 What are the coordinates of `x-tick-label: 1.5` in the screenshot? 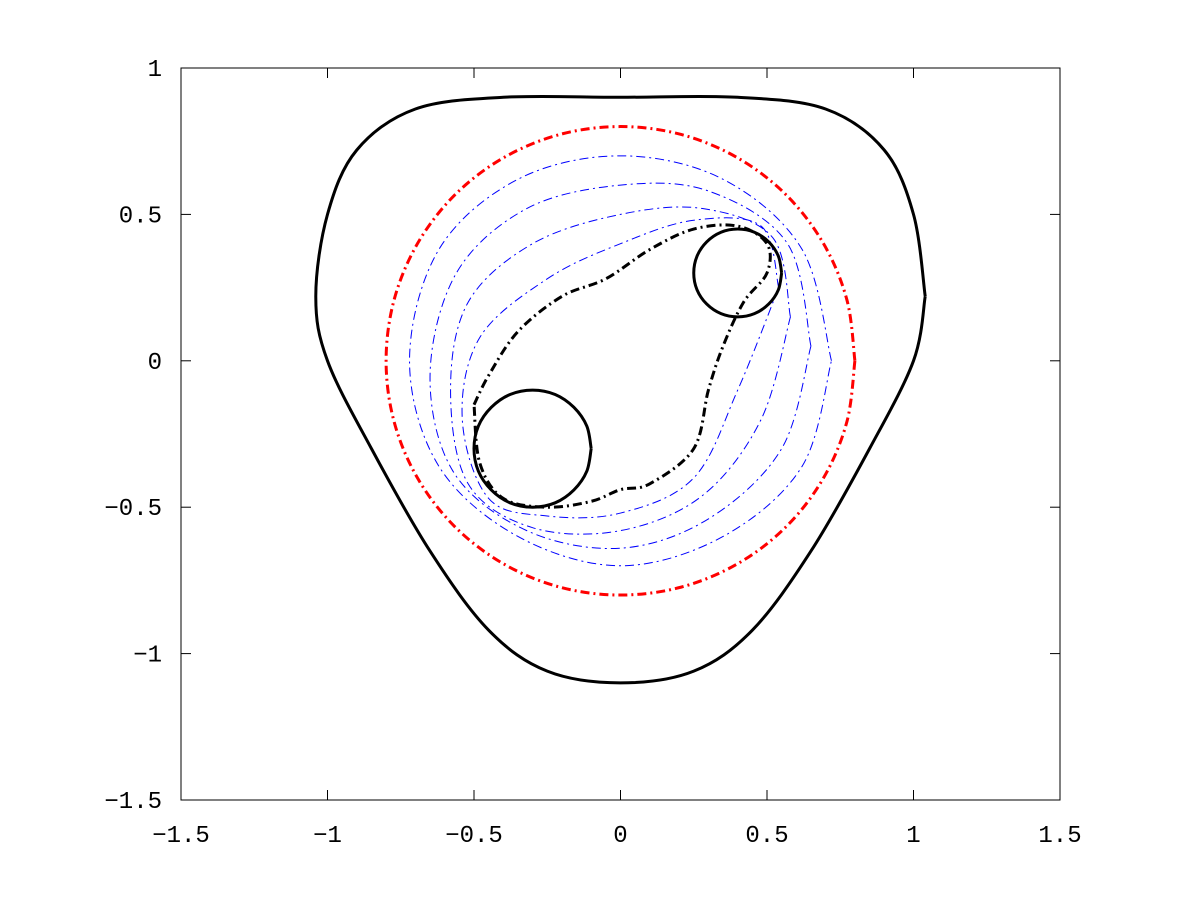 It's located at (1059, 836).